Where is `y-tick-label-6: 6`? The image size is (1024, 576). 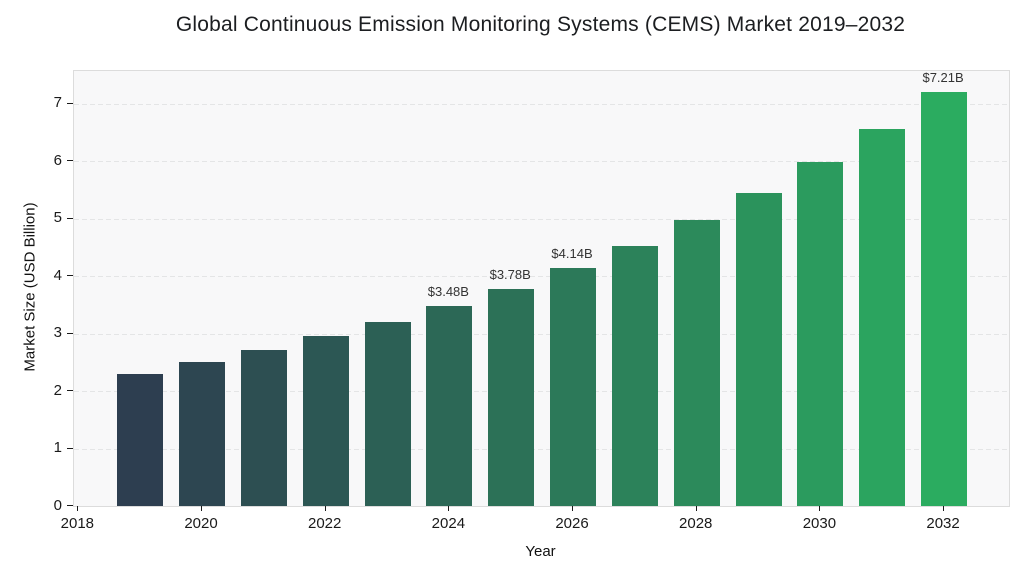 y-tick-label-6: 6 is located at coordinates (57, 160).